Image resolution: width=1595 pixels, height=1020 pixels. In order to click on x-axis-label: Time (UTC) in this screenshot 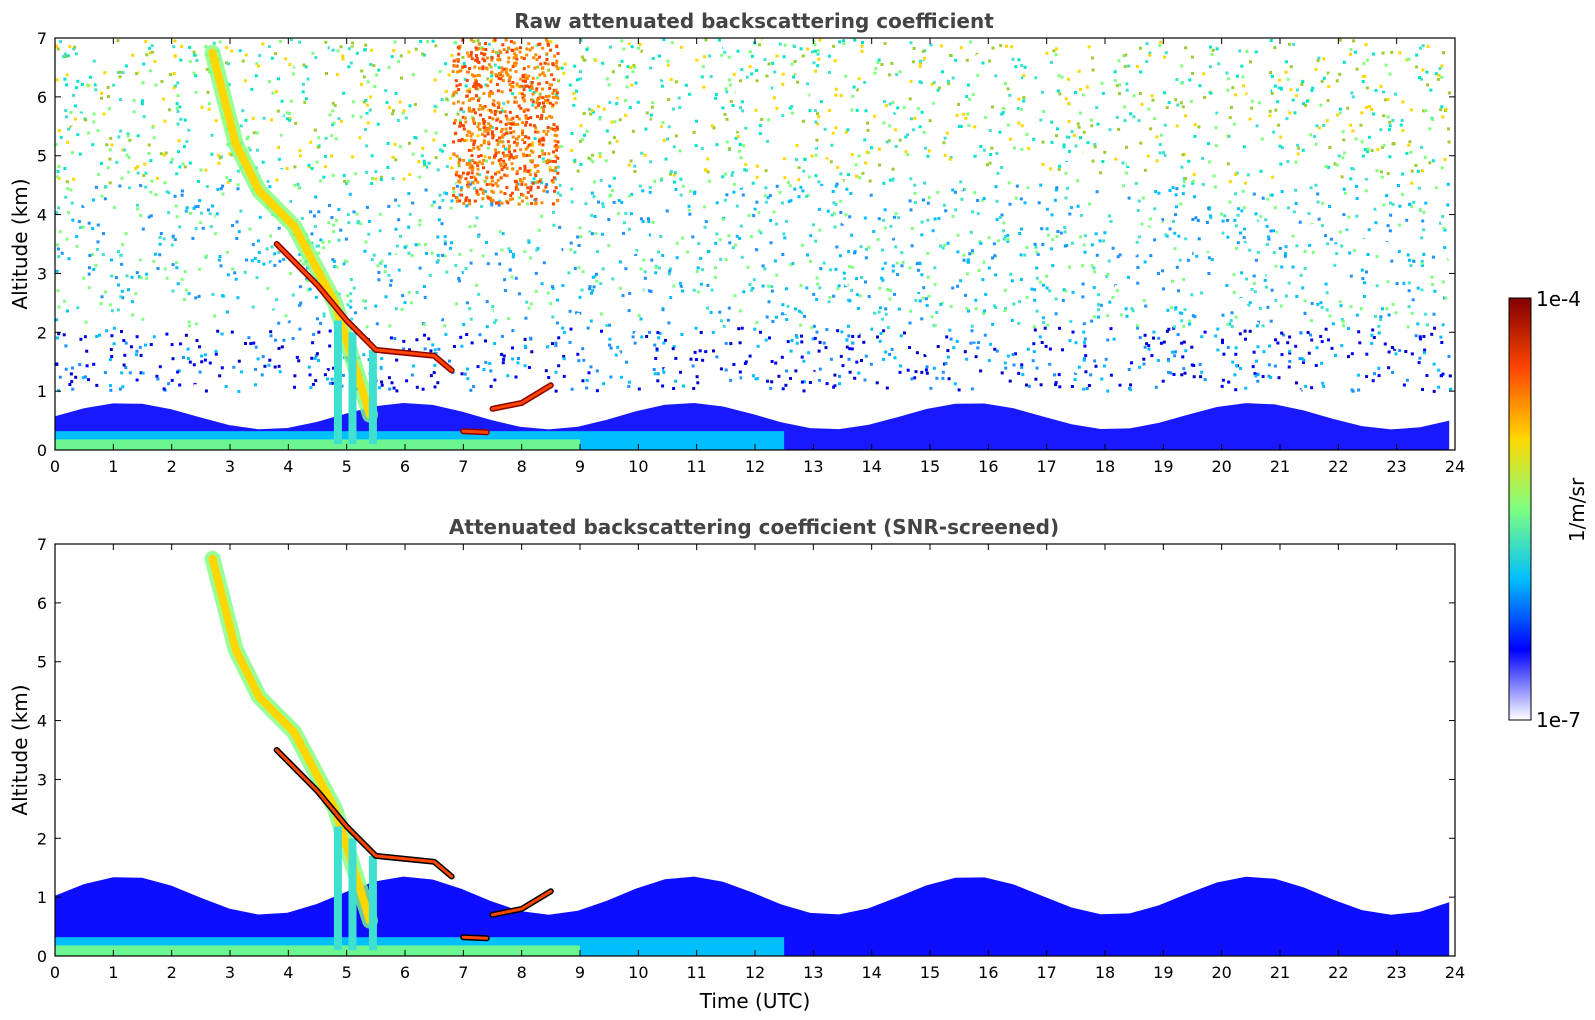, I will do `click(755, 1001)`.